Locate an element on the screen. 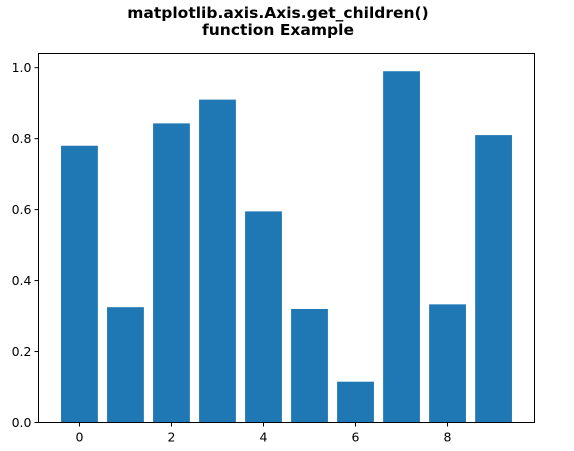 The image size is (574, 451). x-tick-label: 4 is located at coordinates (264, 437).